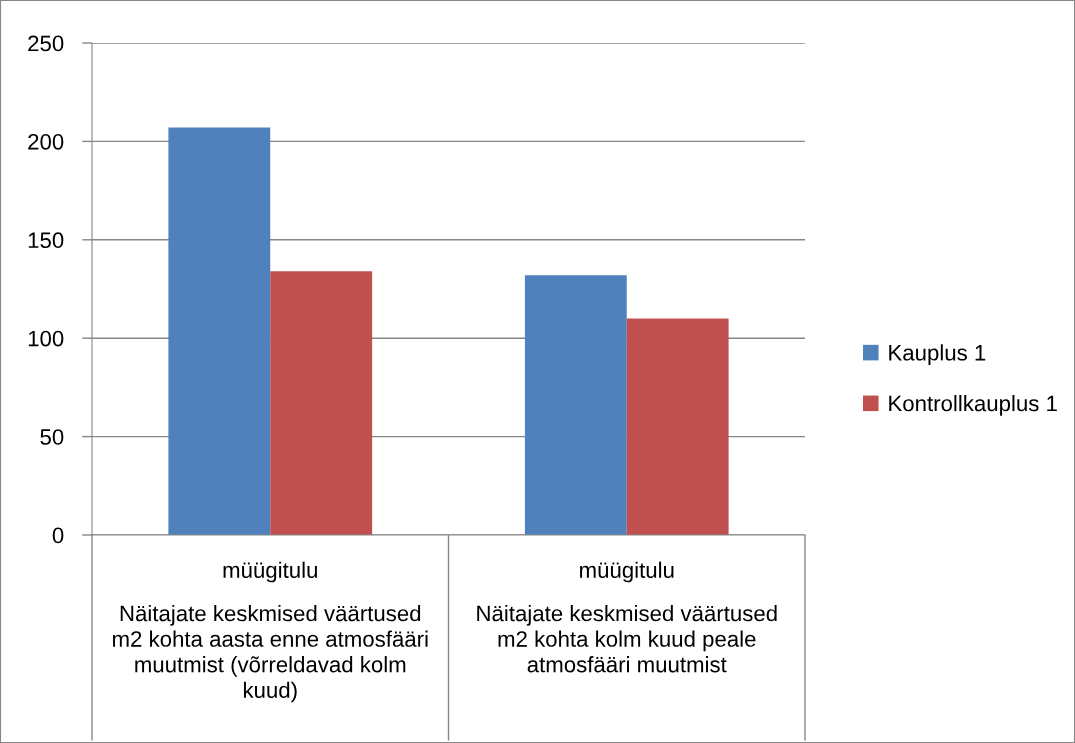 This screenshot has height=743, width=1075. What do you see at coordinates (937, 354) in the screenshot?
I see `legend-label: Kauplus 1` at bounding box center [937, 354].